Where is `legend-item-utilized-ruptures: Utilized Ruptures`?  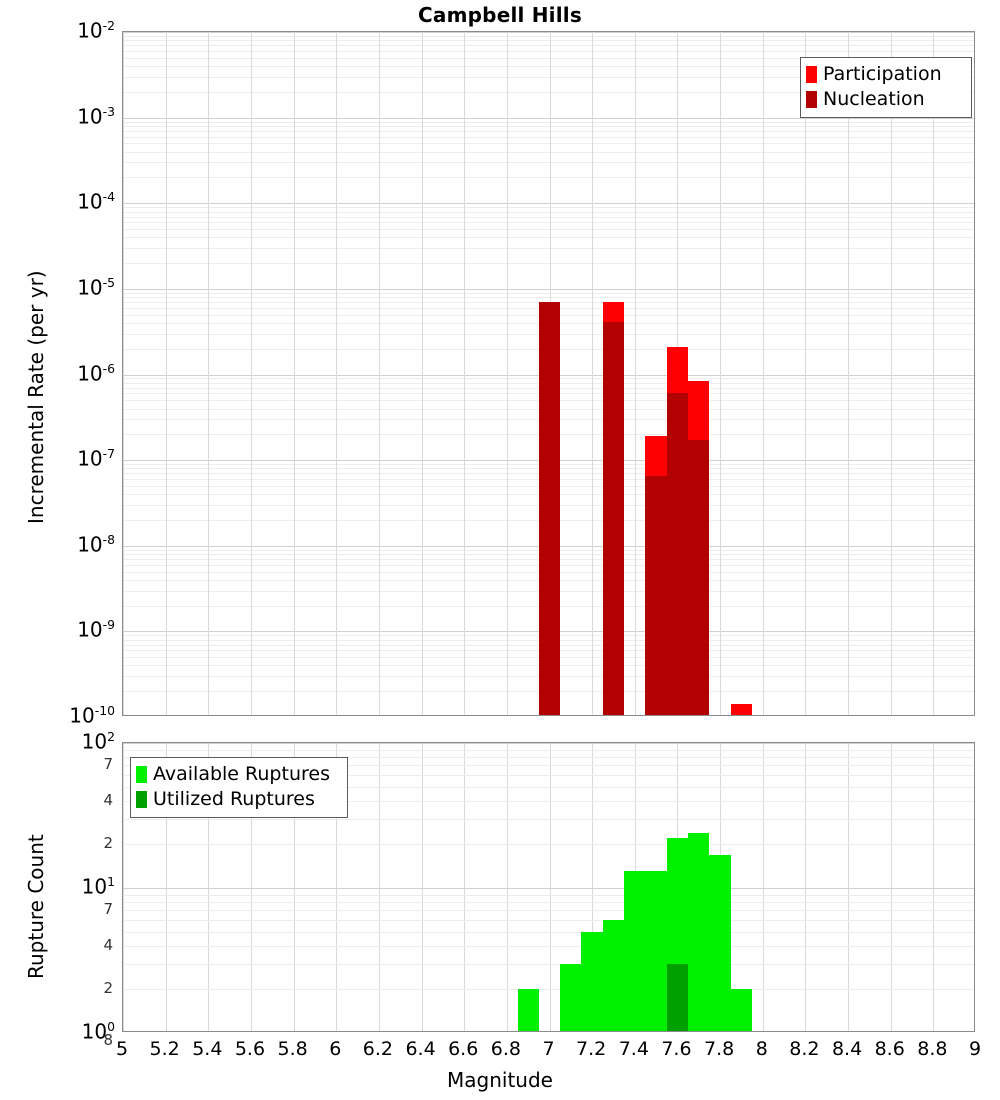 legend-item-utilized-ruptures: Utilized Ruptures is located at coordinates (238, 799).